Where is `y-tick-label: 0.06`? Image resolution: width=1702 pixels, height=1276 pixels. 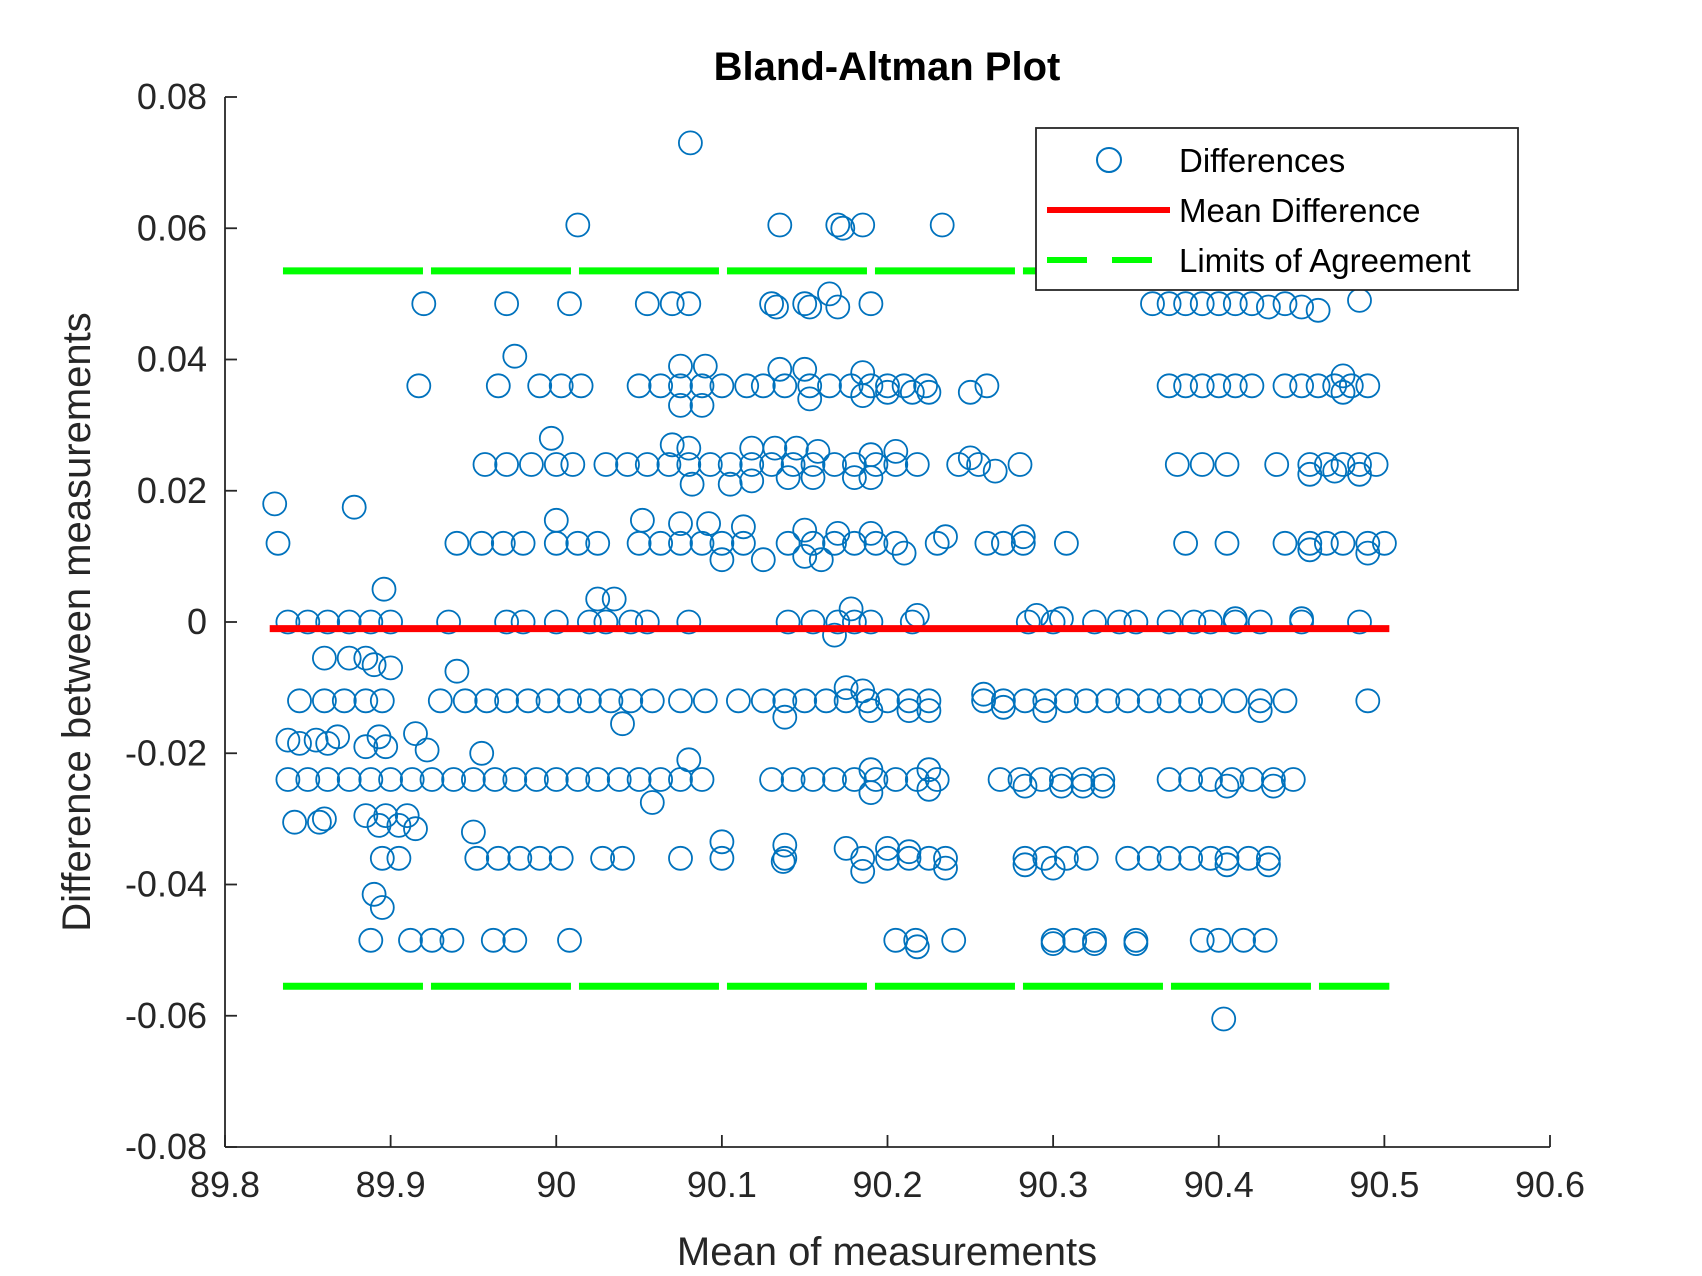
y-tick-label: 0.06 is located at coordinates (172, 227).